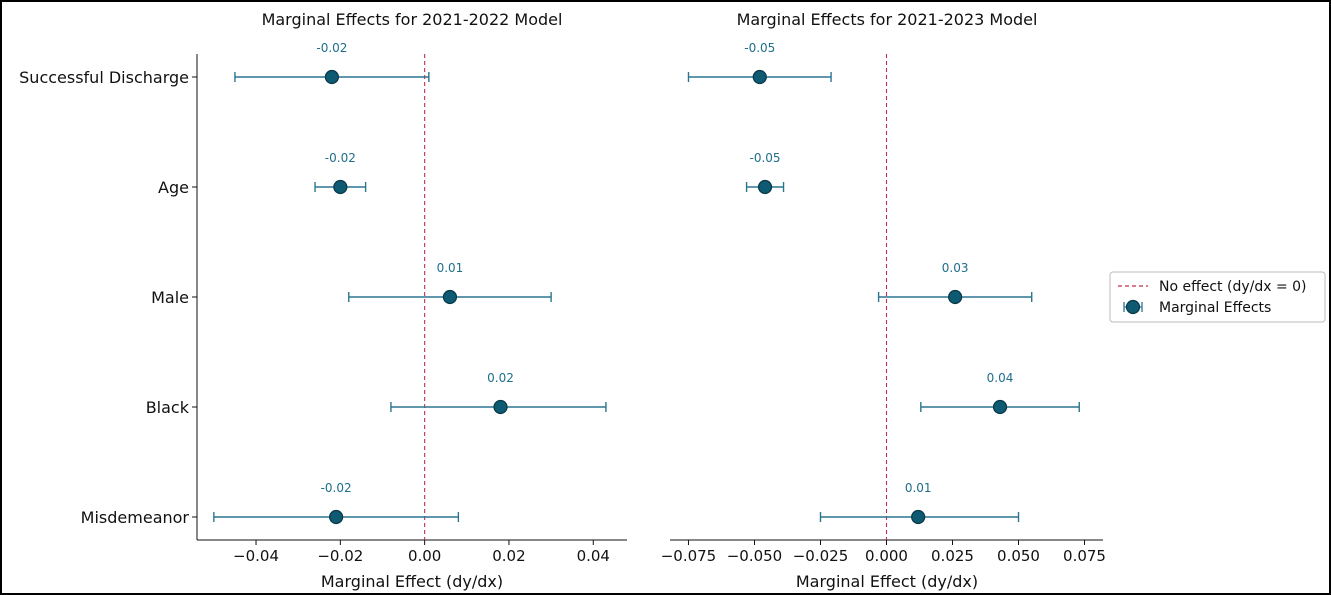 The width and height of the screenshot is (1331, 595). I want to click on data-label-age: -0.02, so click(340, 158).